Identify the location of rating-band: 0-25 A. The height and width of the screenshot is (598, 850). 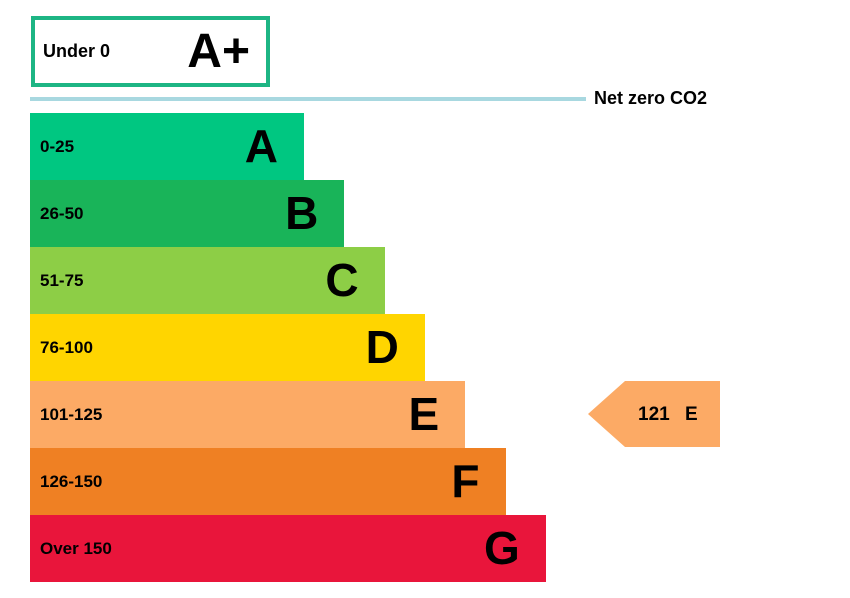
(167, 146).